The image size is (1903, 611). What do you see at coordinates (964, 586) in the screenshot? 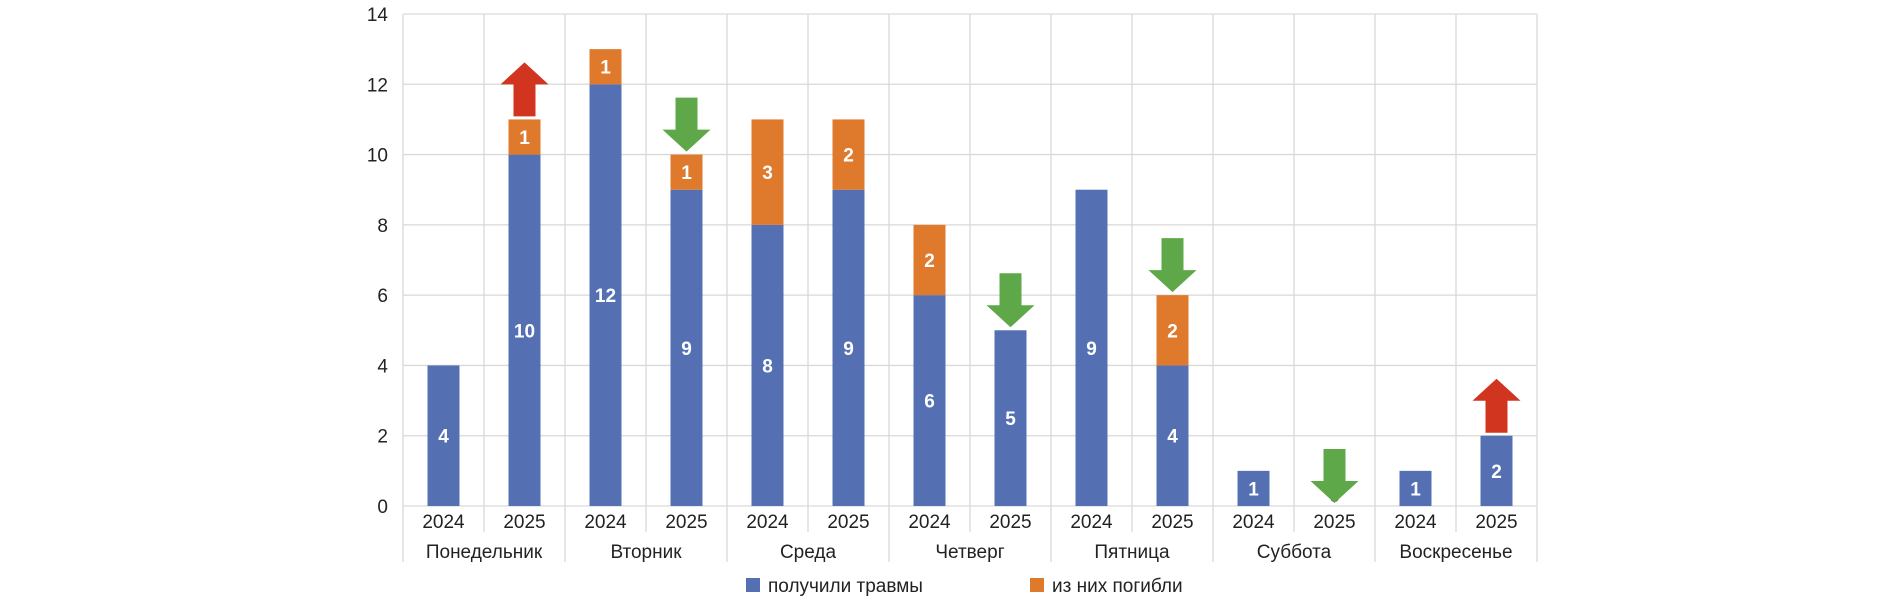
I see `legend: получили травмы из них погибли` at bounding box center [964, 586].